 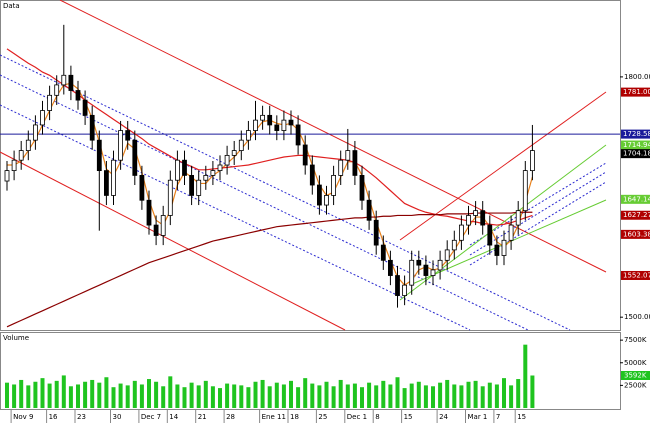 What do you see at coordinates (151, 417) in the screenshot?
I see `x-tick-label: Dec 7` at bounding box center [151, 417].